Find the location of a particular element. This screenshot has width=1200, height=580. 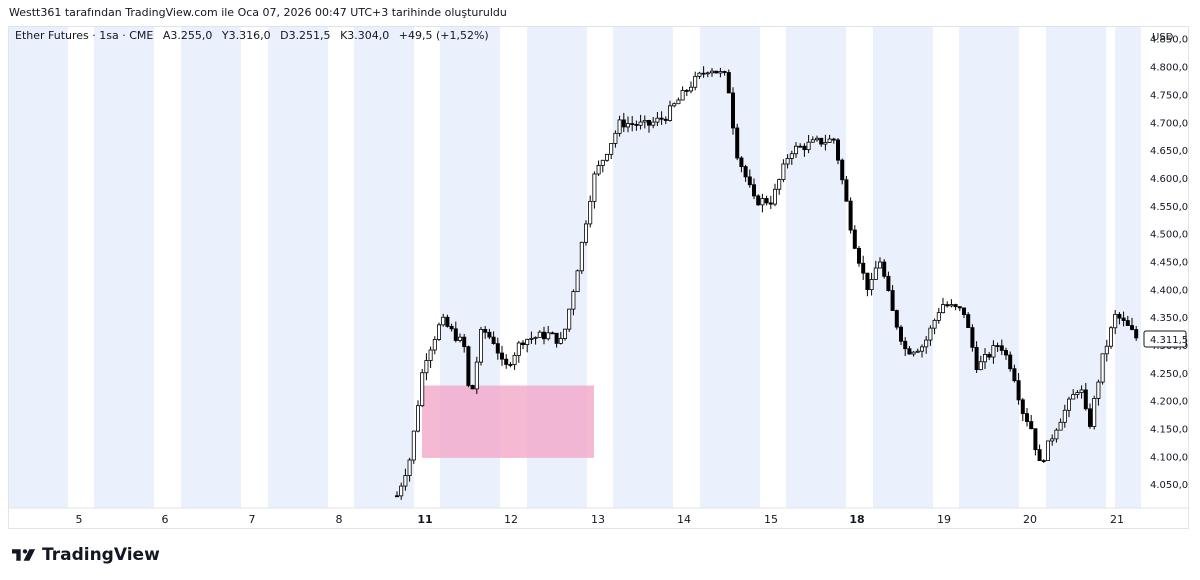

time-tick-label: 13 is located at coordinates (598, 519).